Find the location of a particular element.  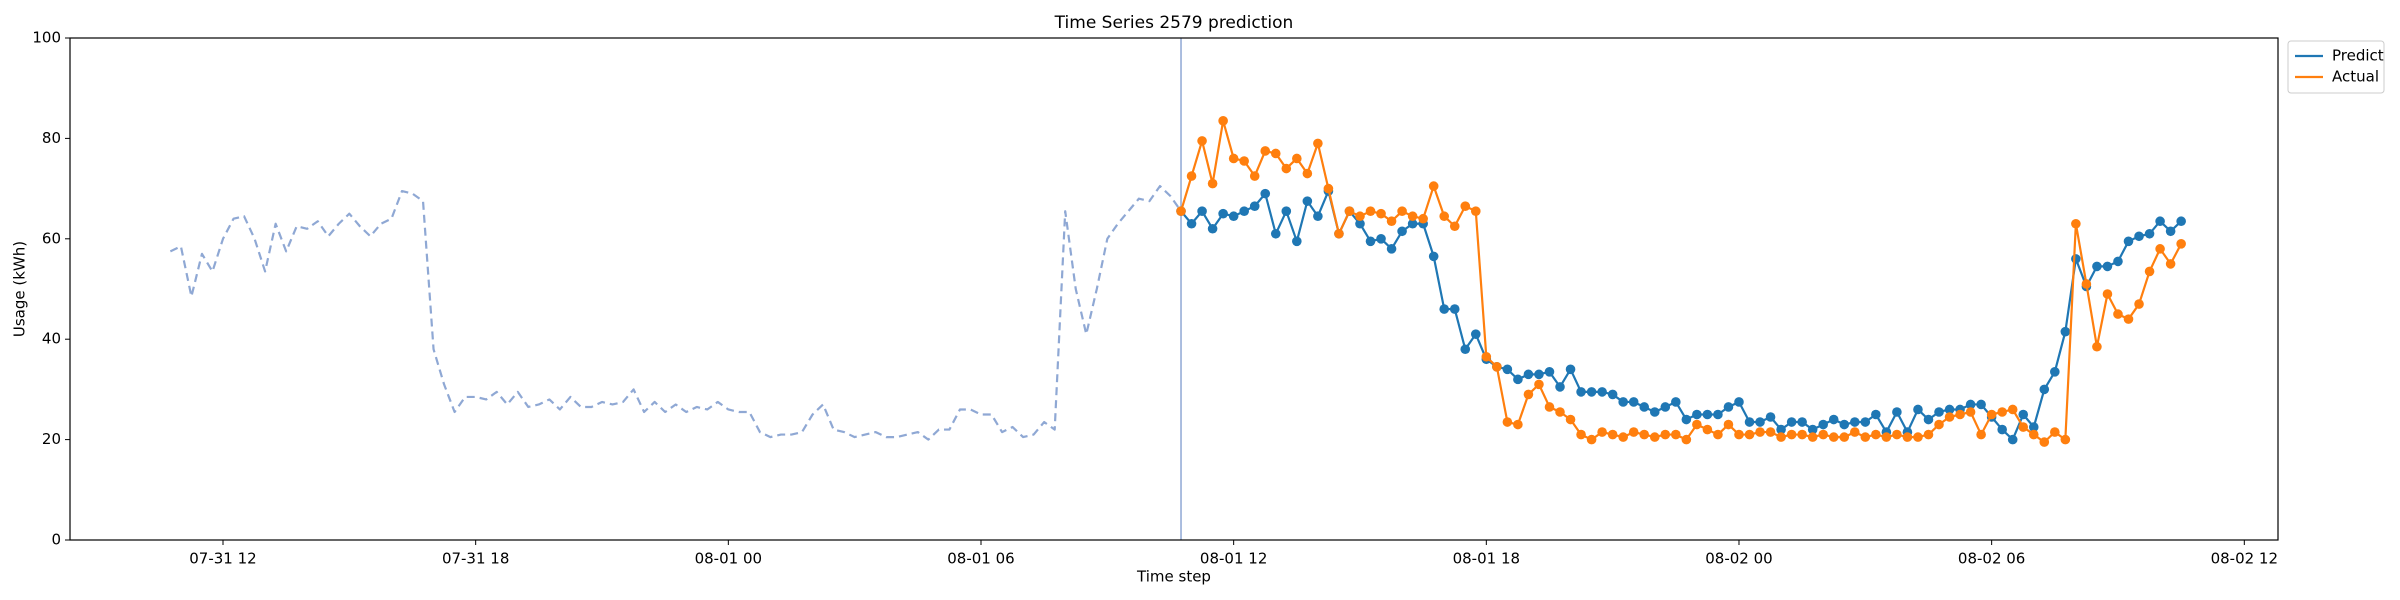

y-tick-label: 80 is located at coordinates (51, 138).